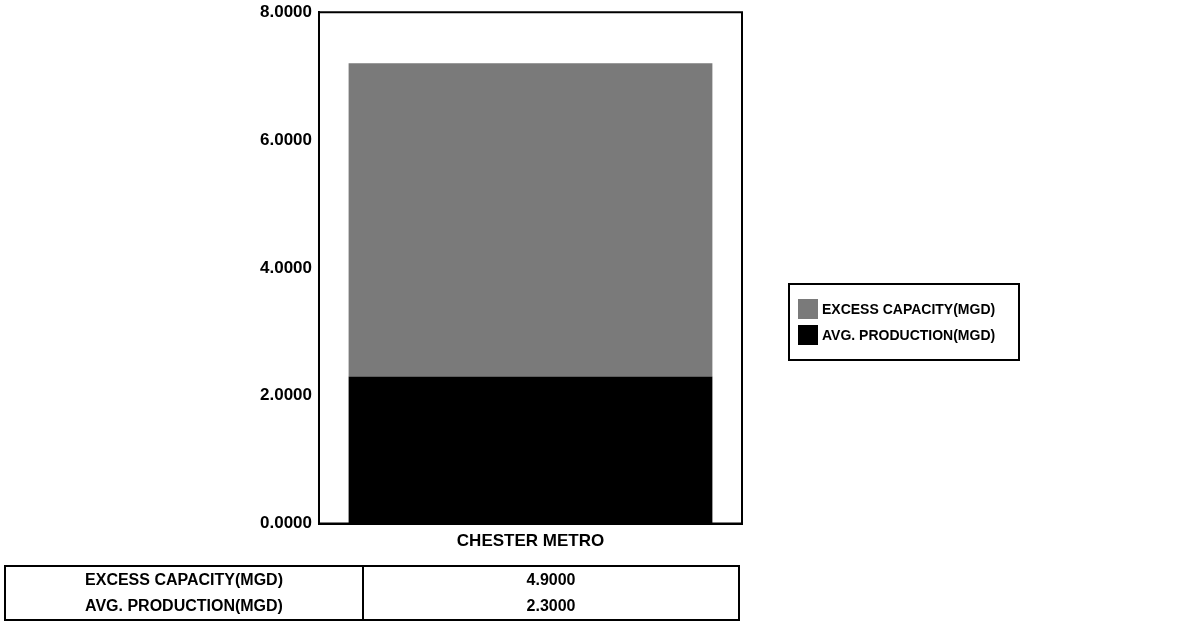  Describe the element at coordinates (530, 541) in the screenshot. I see `x-tick-label: CHESTER METRO` at that location.